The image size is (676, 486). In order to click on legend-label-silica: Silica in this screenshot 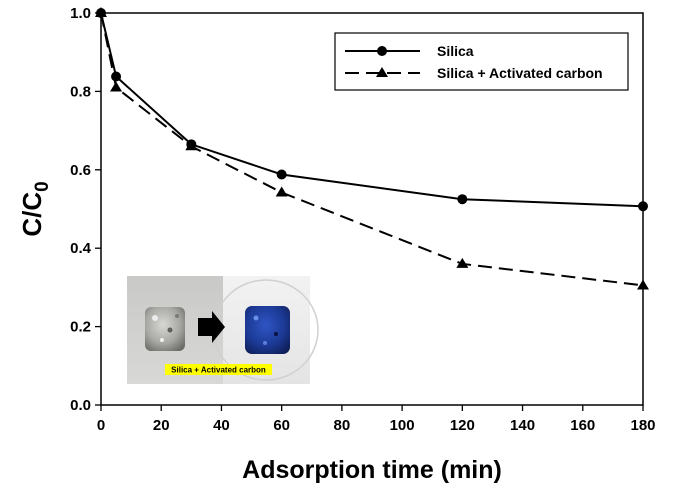, I will do `click(455, 51)`.